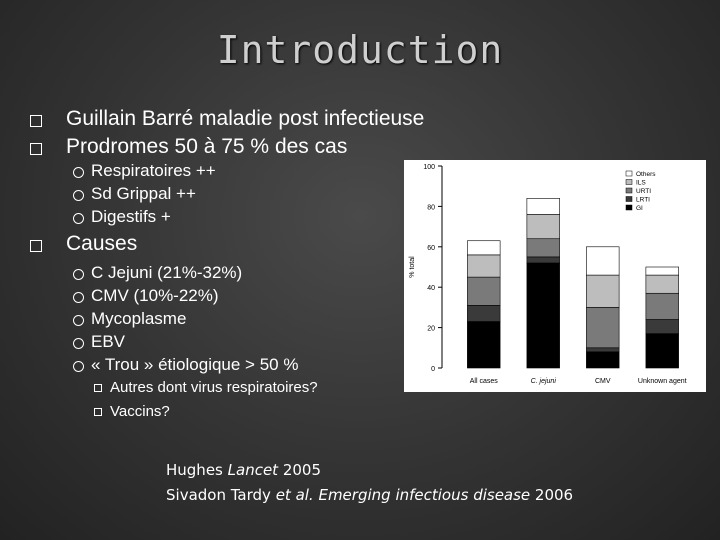  I want to click on legend-label: GI, so click(639, 208).